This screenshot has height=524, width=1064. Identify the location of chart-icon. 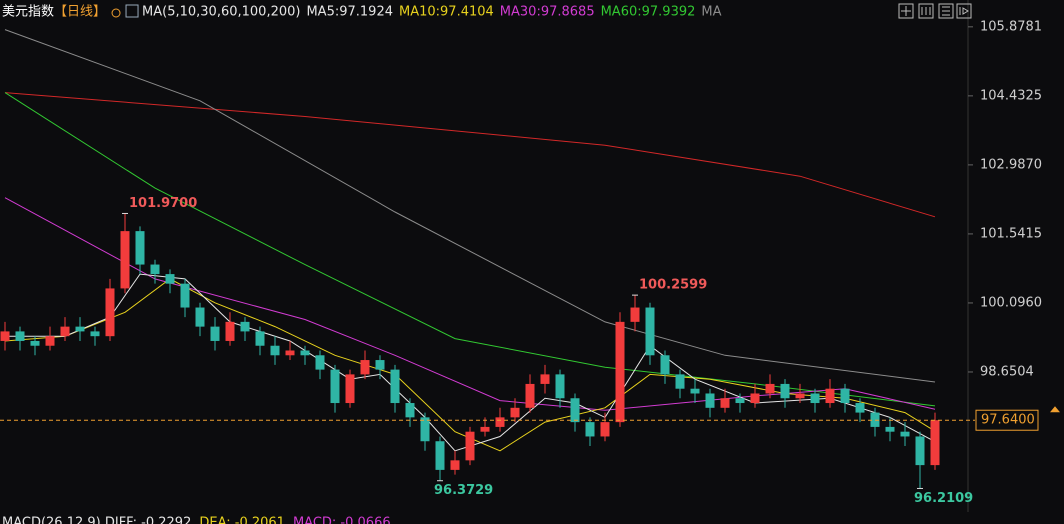
(132, 11).